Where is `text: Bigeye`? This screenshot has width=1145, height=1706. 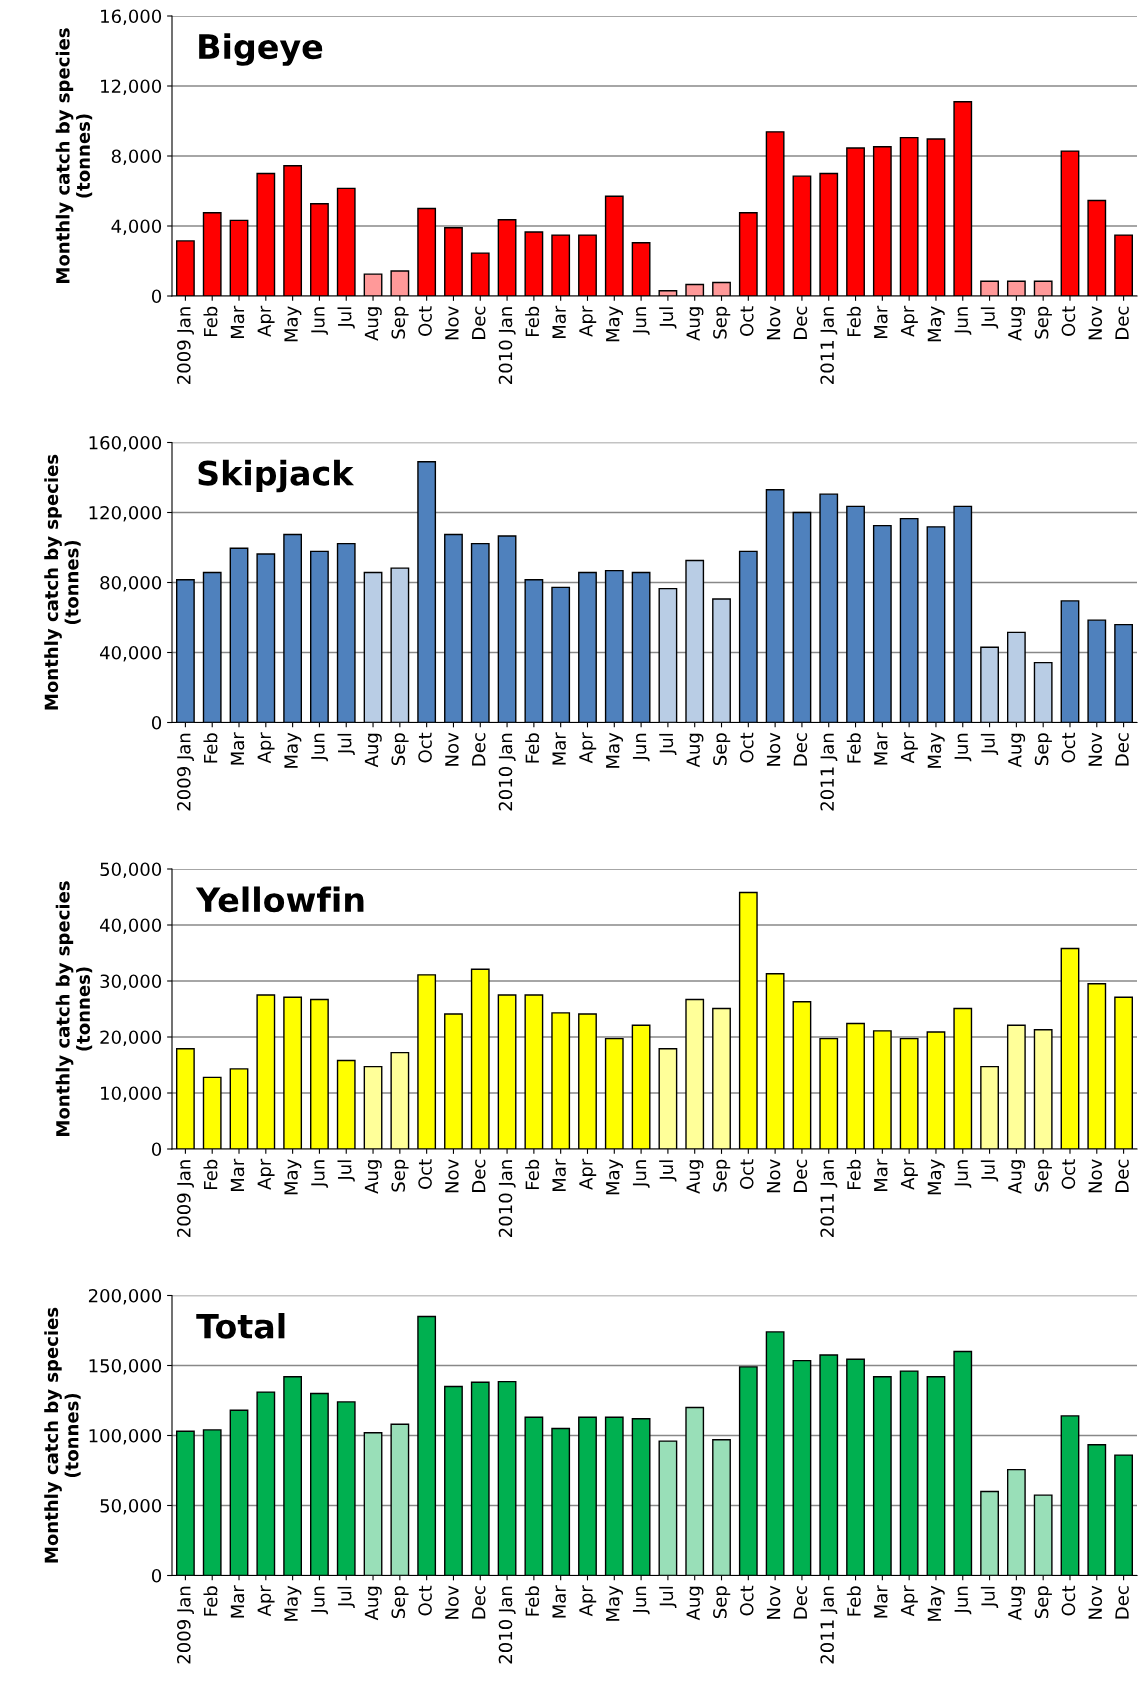
text: Bigeye is located at coordinates (261, 49).